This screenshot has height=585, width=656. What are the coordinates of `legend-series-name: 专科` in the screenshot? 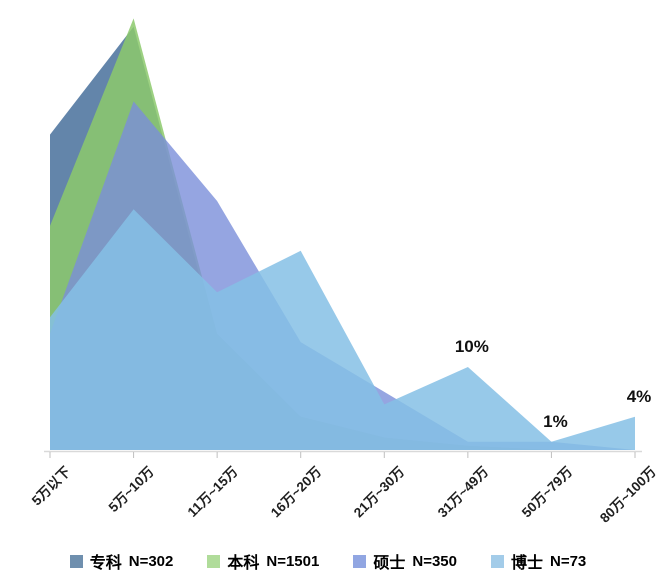 It's located at (105, 563).